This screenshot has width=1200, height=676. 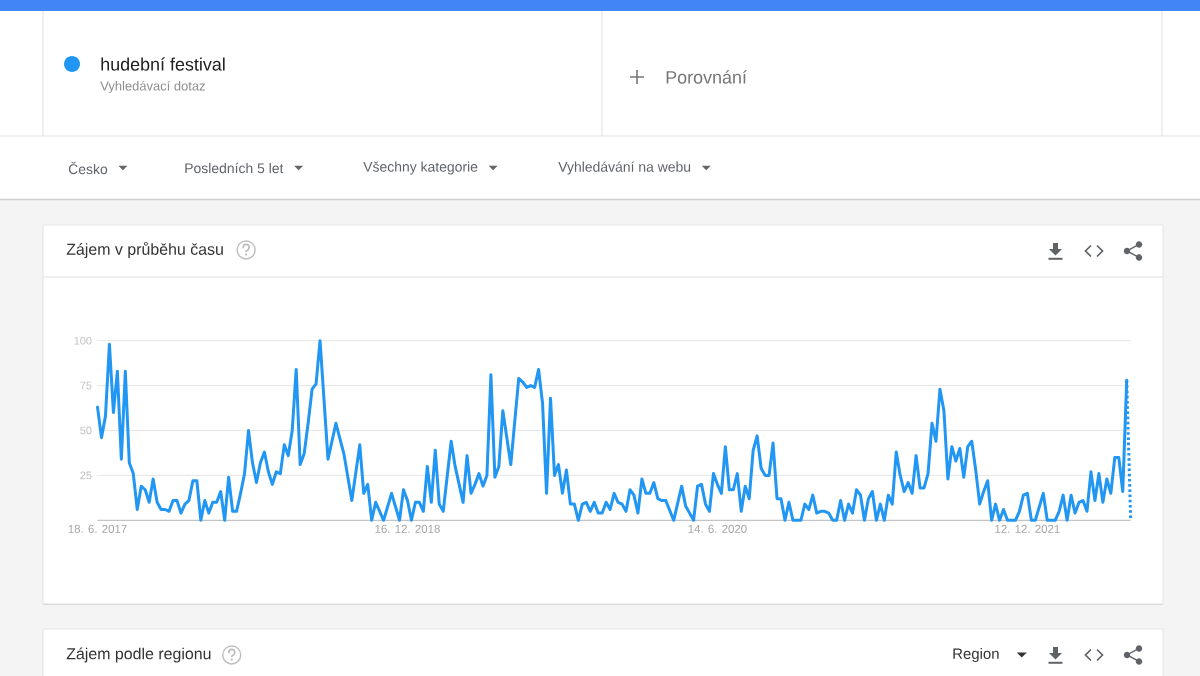 I want to click on text: Posledních 5 let, so click(x=234, y=168).